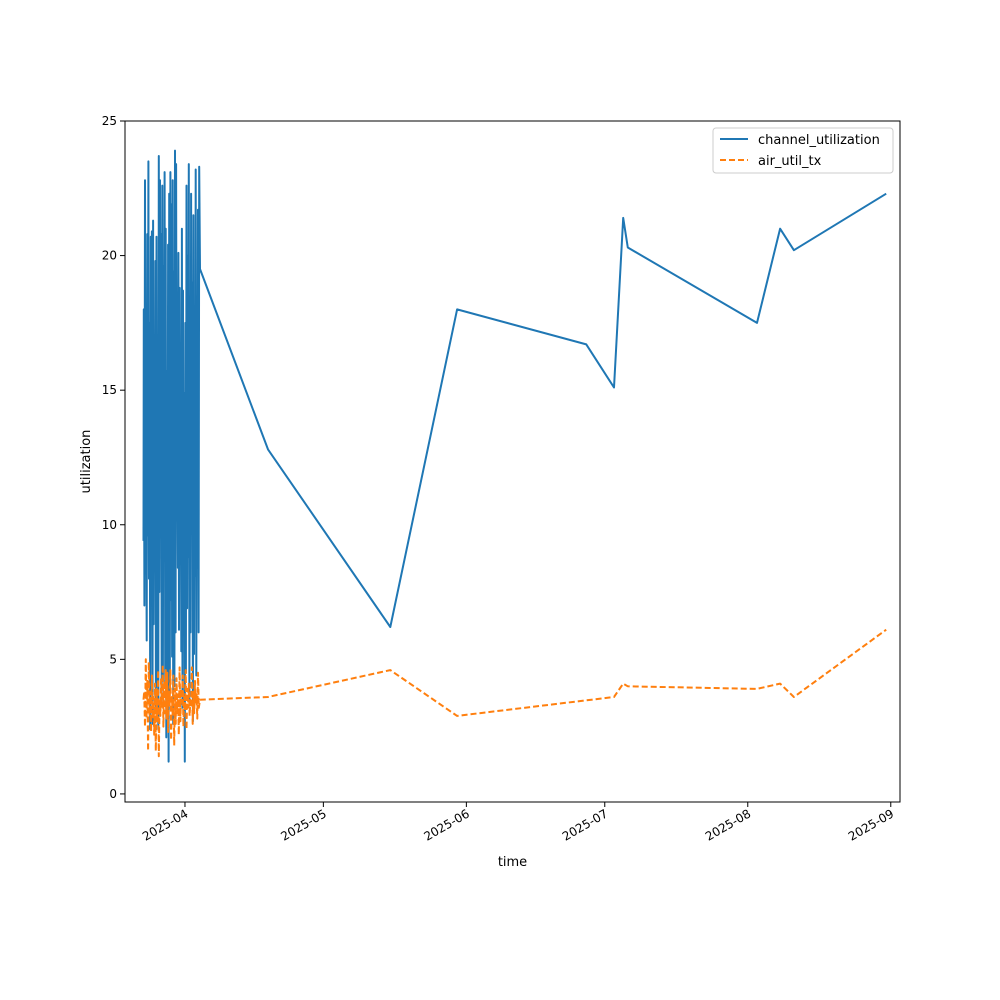  What do you see at coordinates (109, 121) in the screenshot?
I see `y-tick-label: 25` at bounding box center [109, 121].